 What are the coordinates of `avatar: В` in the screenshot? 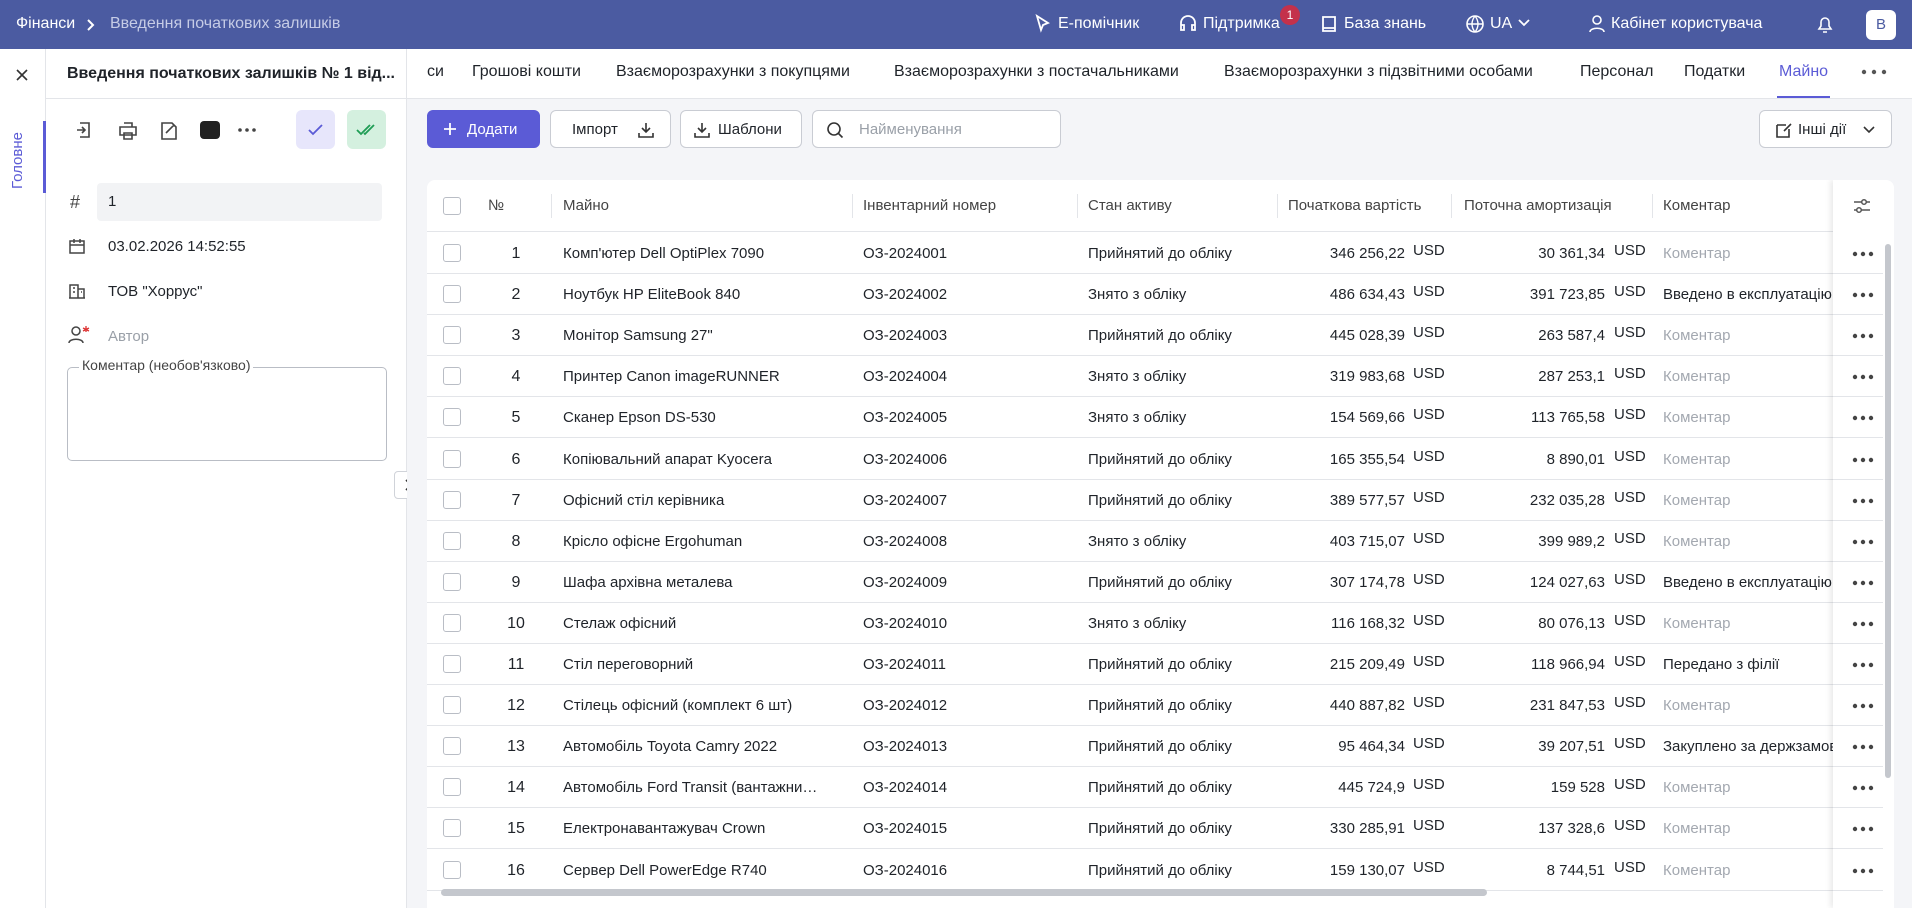 It's located at (1881, 25).